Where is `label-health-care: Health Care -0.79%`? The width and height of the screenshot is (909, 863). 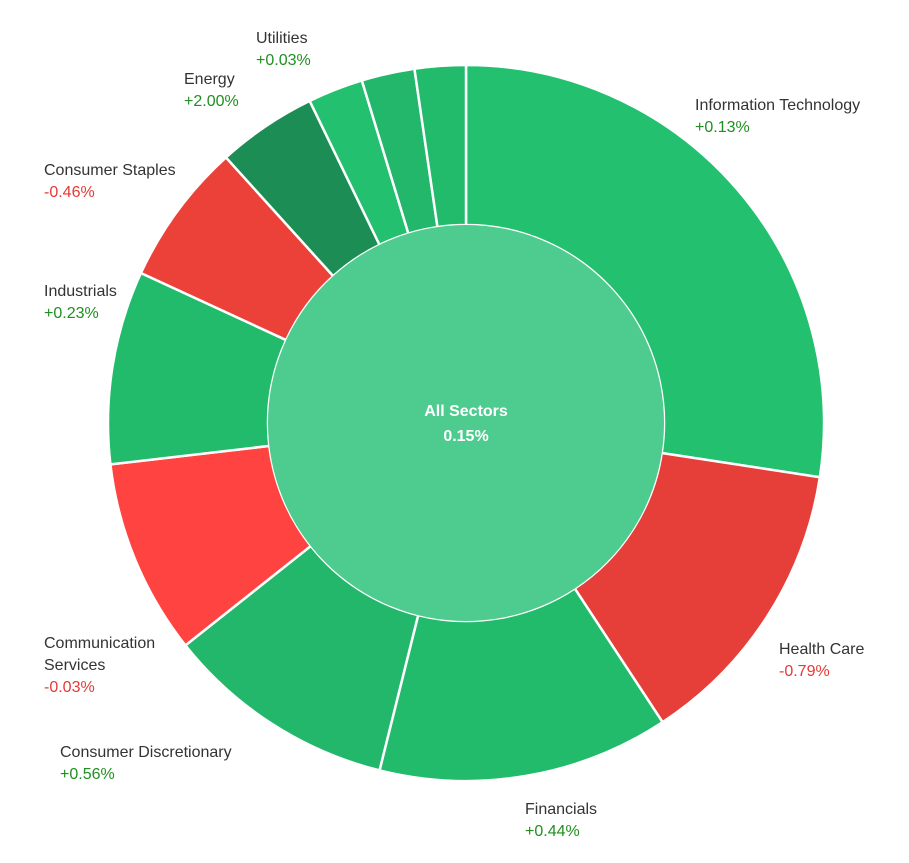 label-health-care: Health Care -0.79% is located at coordinates (821, 660).